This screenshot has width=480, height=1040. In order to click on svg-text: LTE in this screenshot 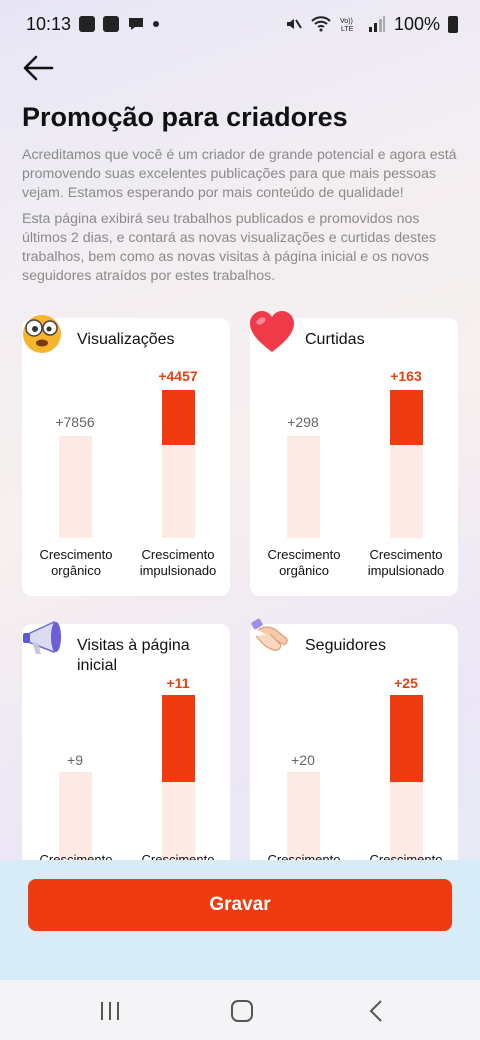, I will do `click(347, 29)`.